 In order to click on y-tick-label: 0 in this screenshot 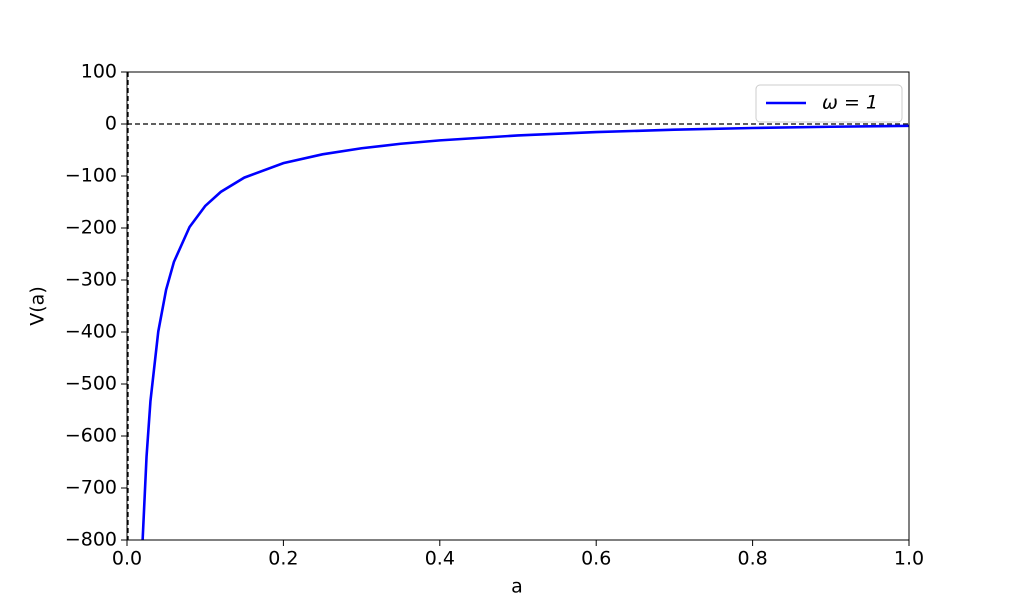, I will do `click(111, 124)`.